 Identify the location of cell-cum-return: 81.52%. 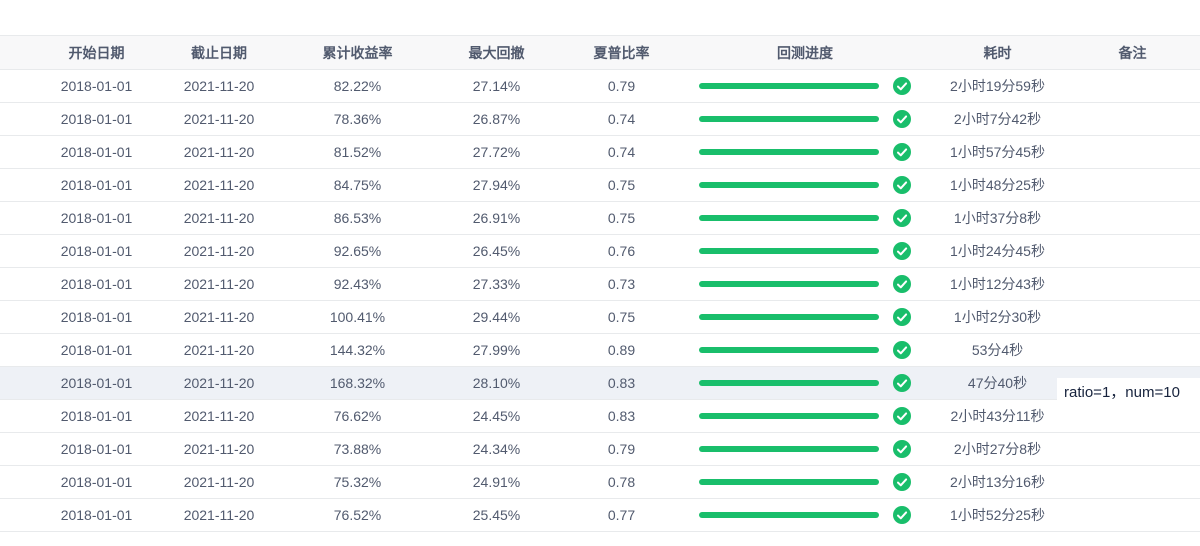
(357, 152).